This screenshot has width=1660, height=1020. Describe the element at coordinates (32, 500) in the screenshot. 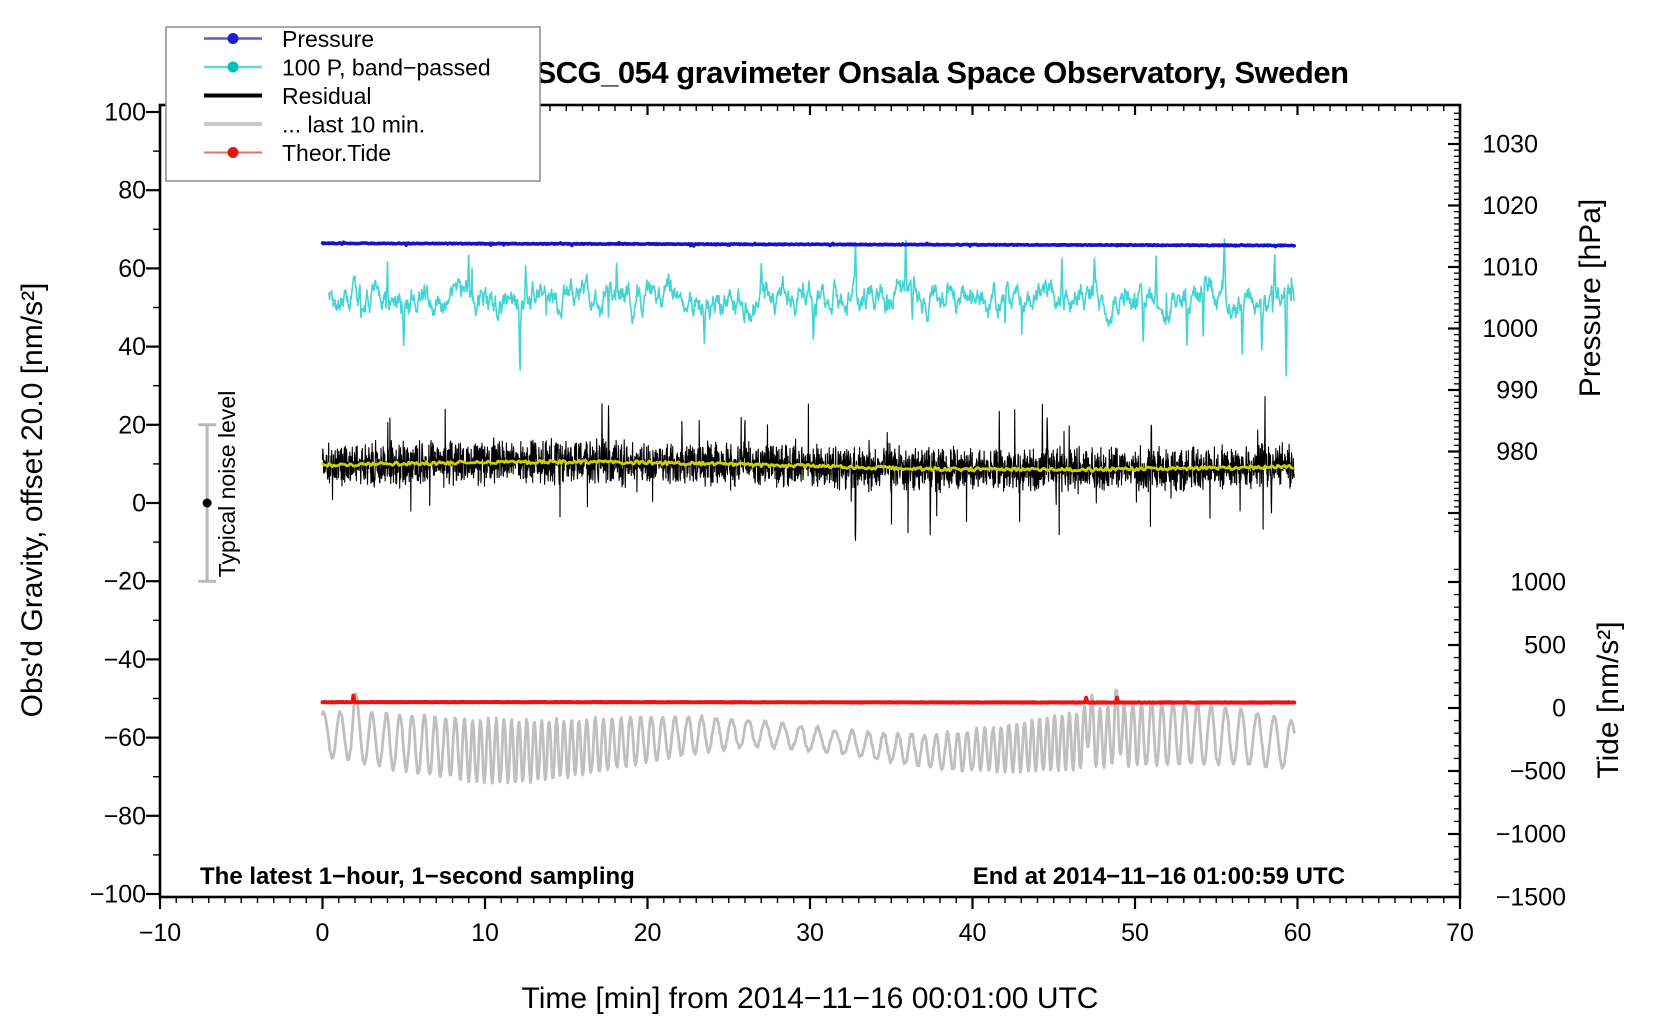

I see `left-axis-title: Obs'd Gravity, offset 20.0 [nm/s²]` at that location.